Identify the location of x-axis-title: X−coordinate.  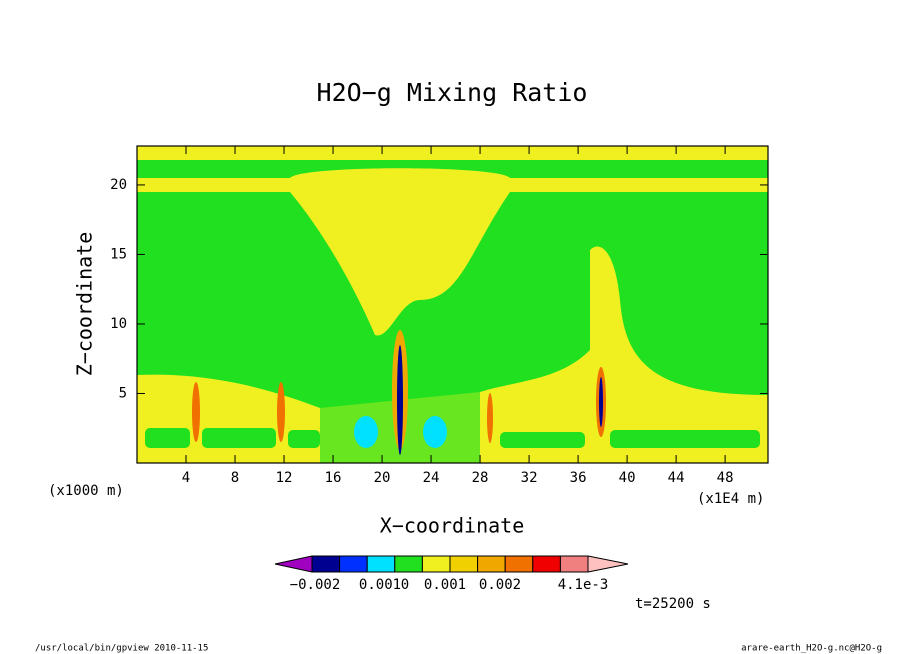
(452, 526).